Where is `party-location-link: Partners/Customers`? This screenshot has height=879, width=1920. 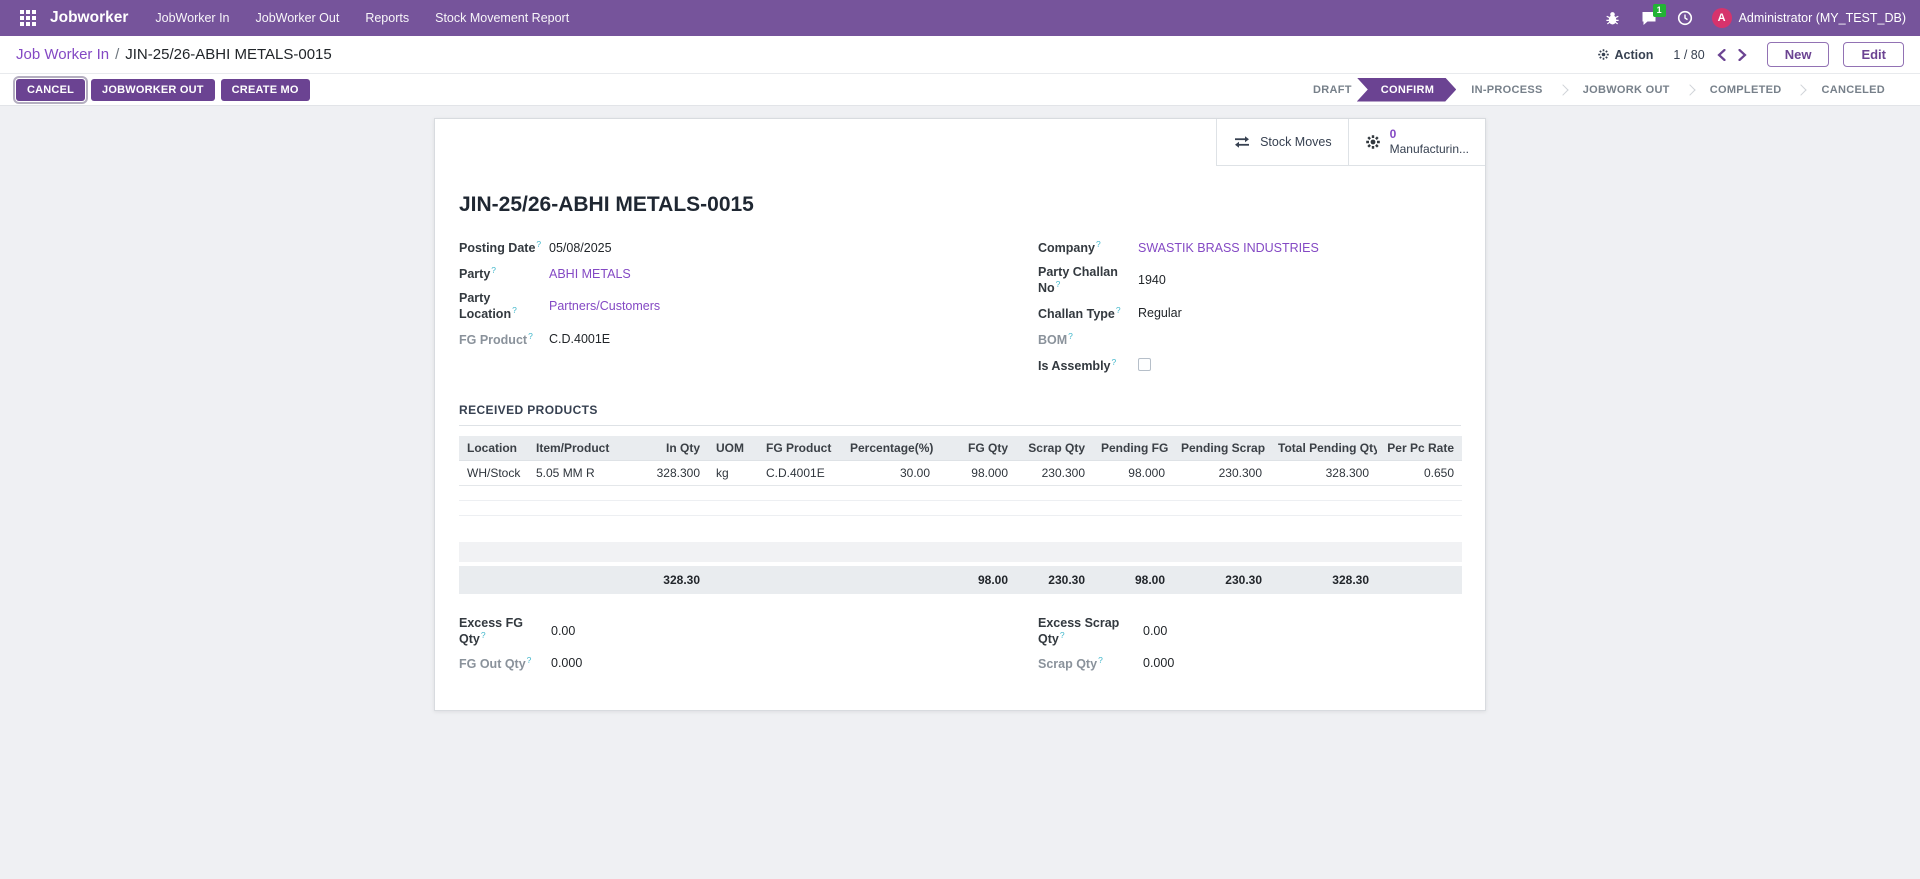 party-location-link: Partners/Customers is located at coordinates (605, 306).